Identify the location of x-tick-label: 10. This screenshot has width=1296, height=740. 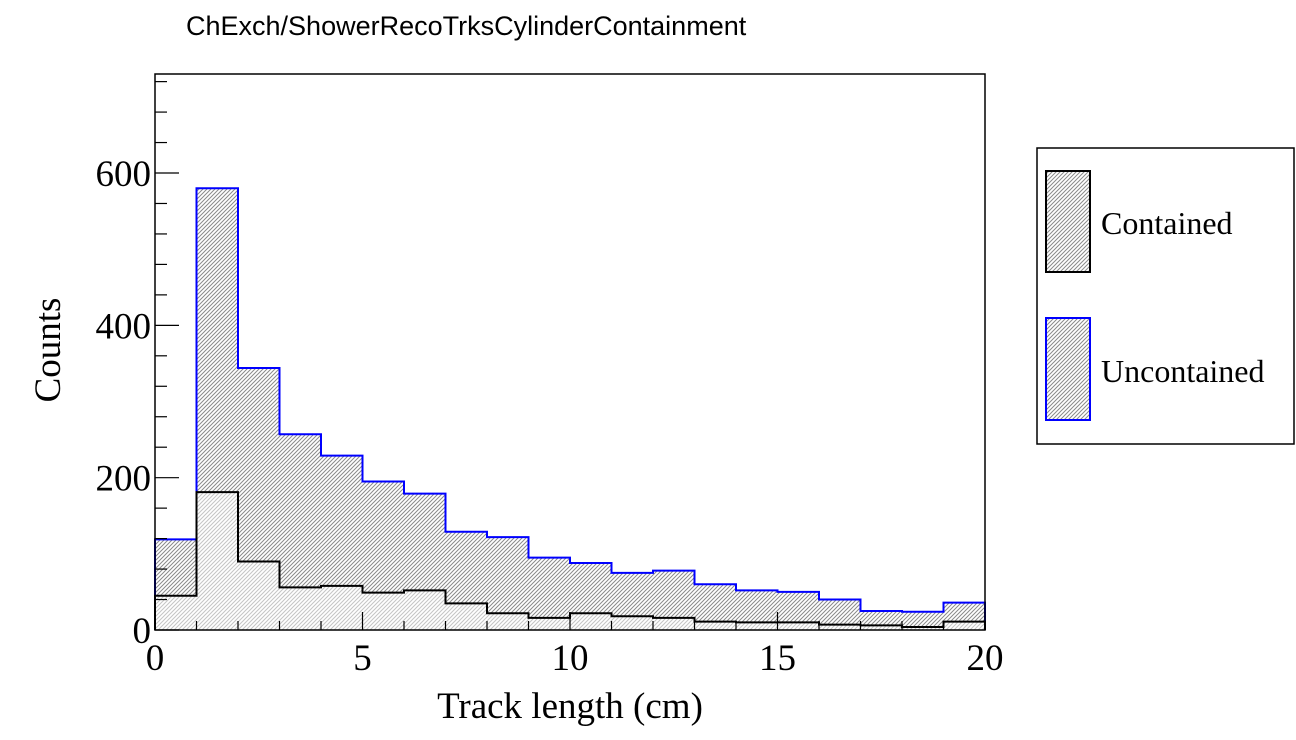
(570, 658).